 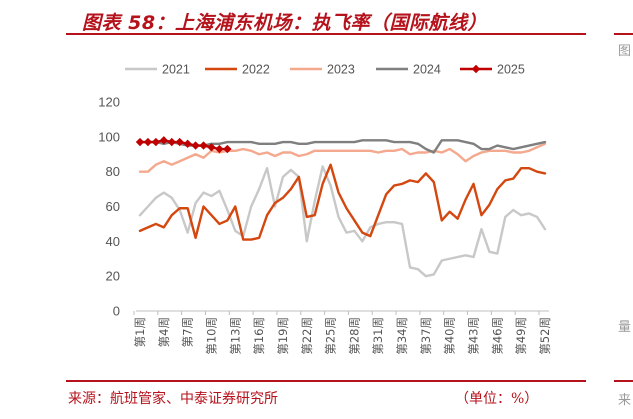 I want to click on legend-label-2022: 2022, so click(x=256, y=70).